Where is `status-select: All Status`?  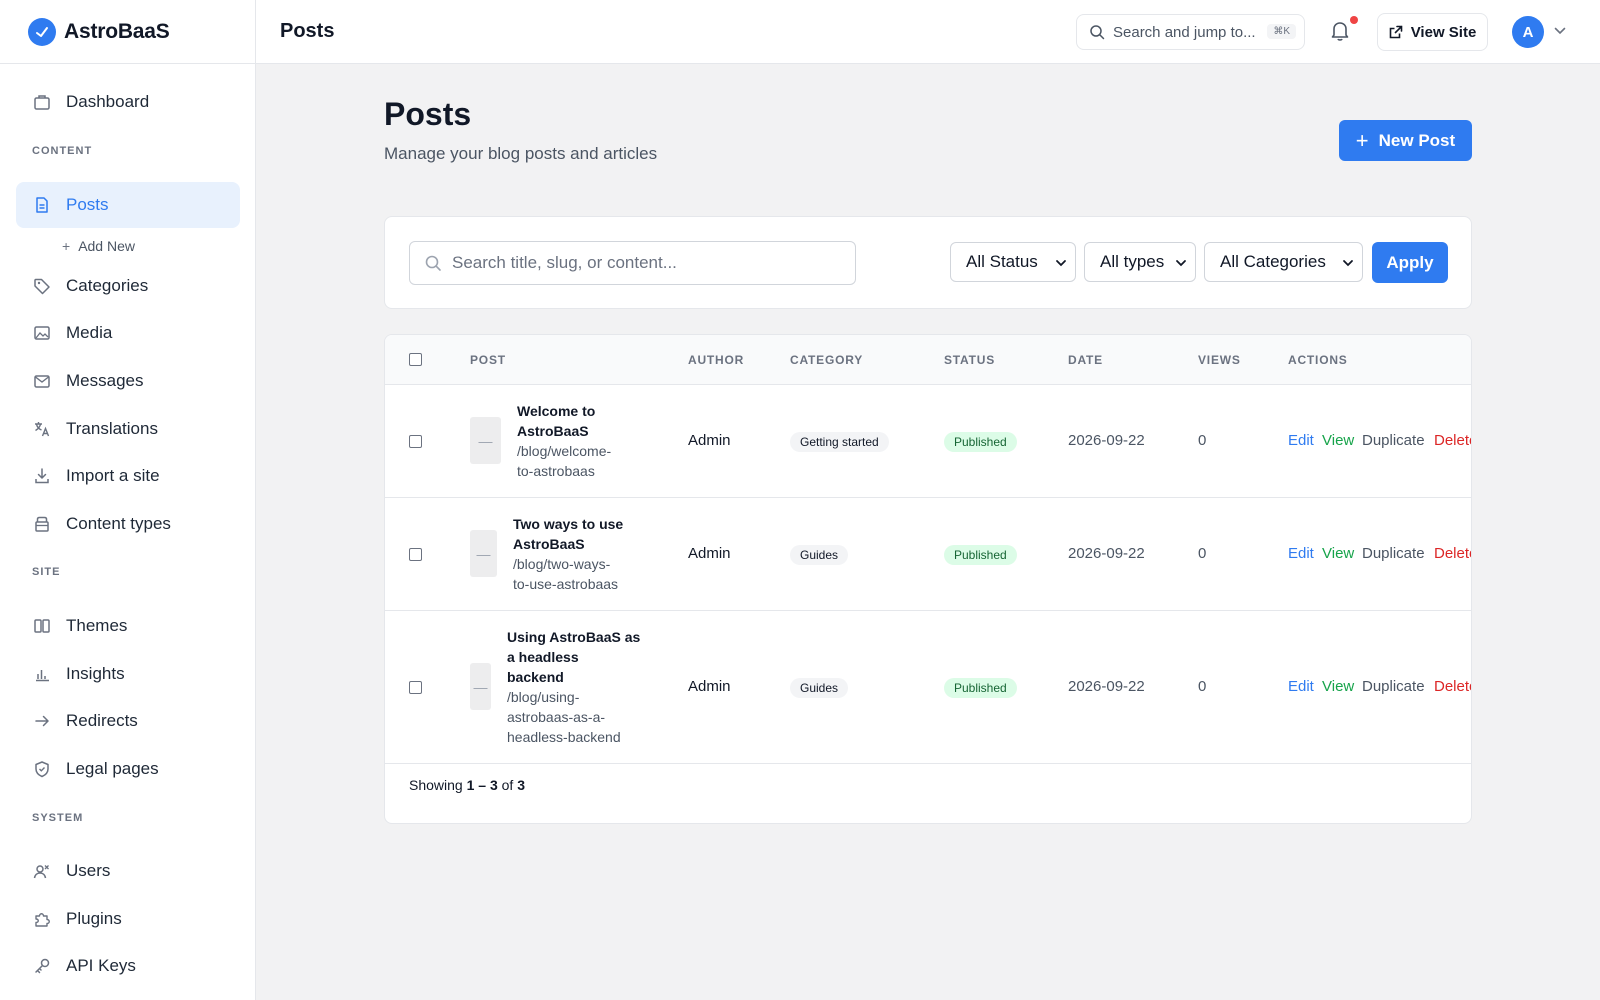 status-select: All Status is located at coordinates (1013, 262).